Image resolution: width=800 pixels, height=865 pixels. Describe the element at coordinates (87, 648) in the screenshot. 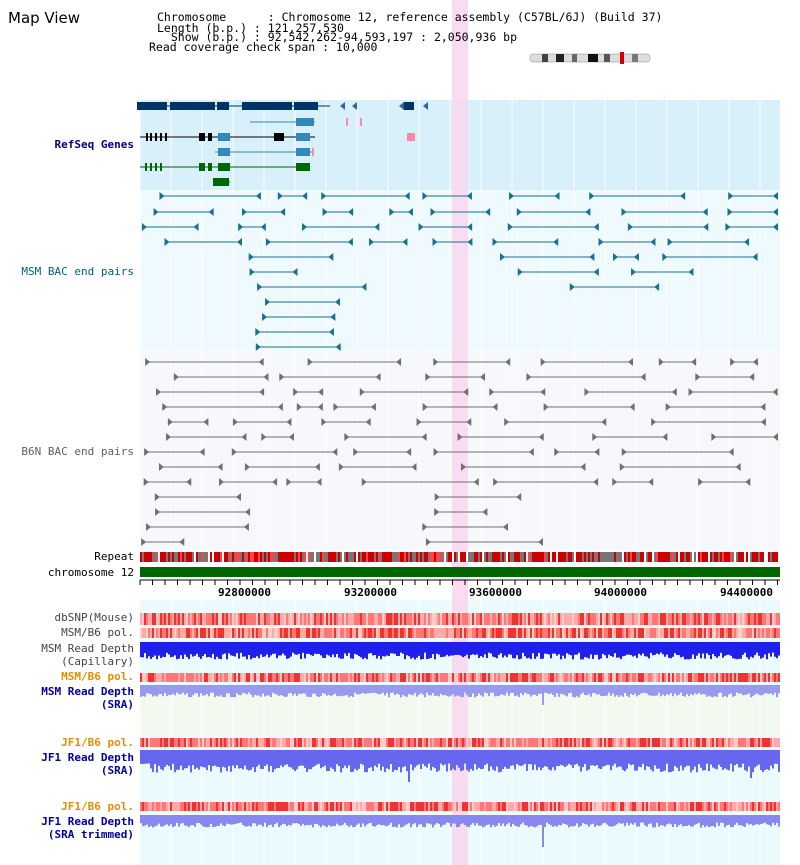

I see `track-label-msm-depth-cap: MSM Read Depth` at that location.